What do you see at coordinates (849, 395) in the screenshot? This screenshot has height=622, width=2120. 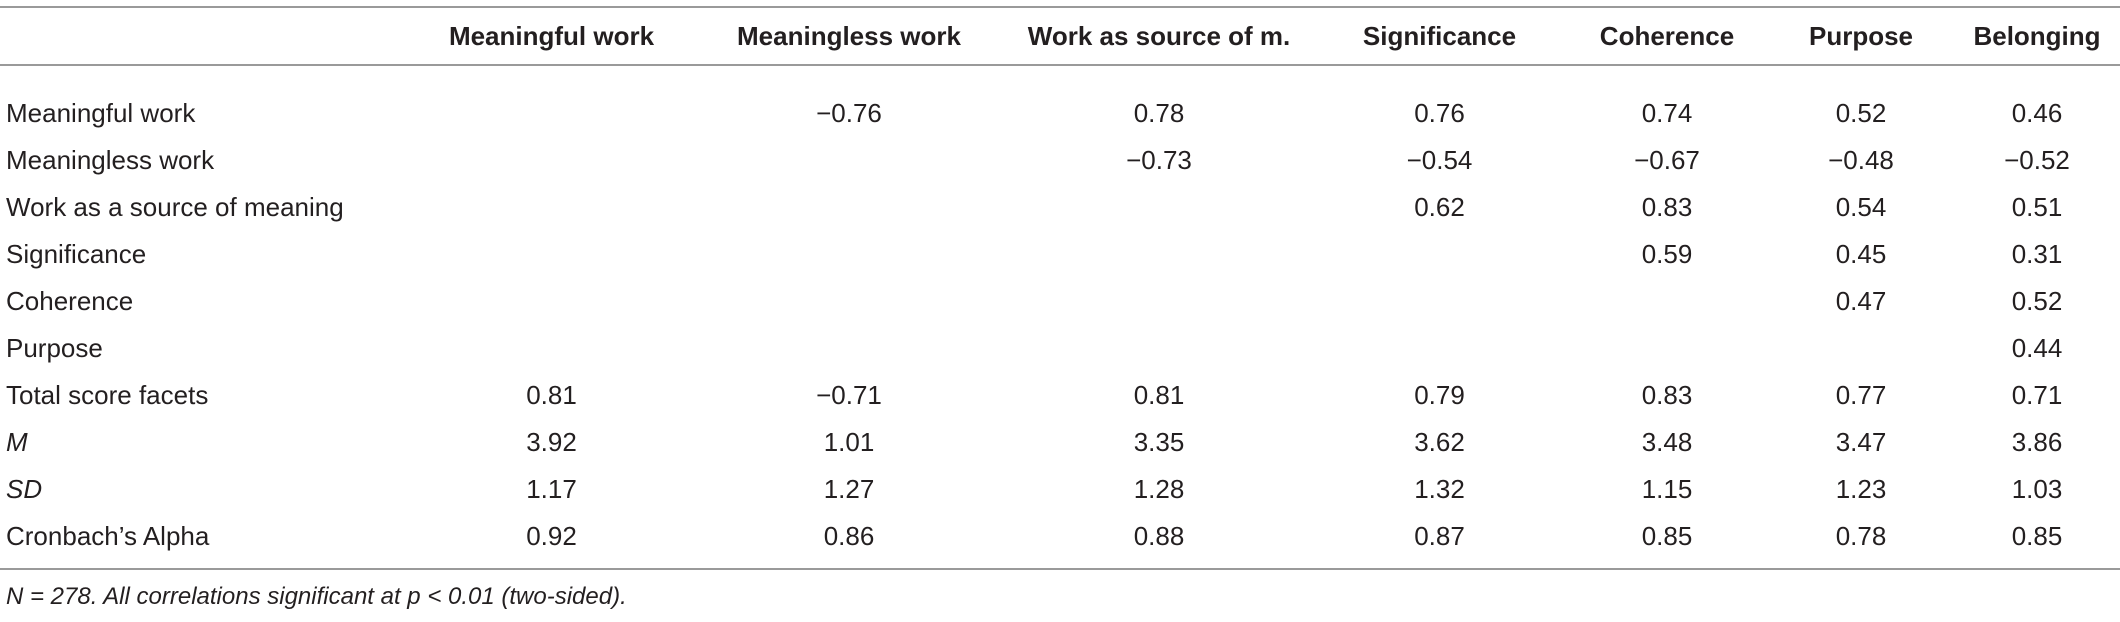 I see `cell: −0.71` at bounding box center [849, 395].